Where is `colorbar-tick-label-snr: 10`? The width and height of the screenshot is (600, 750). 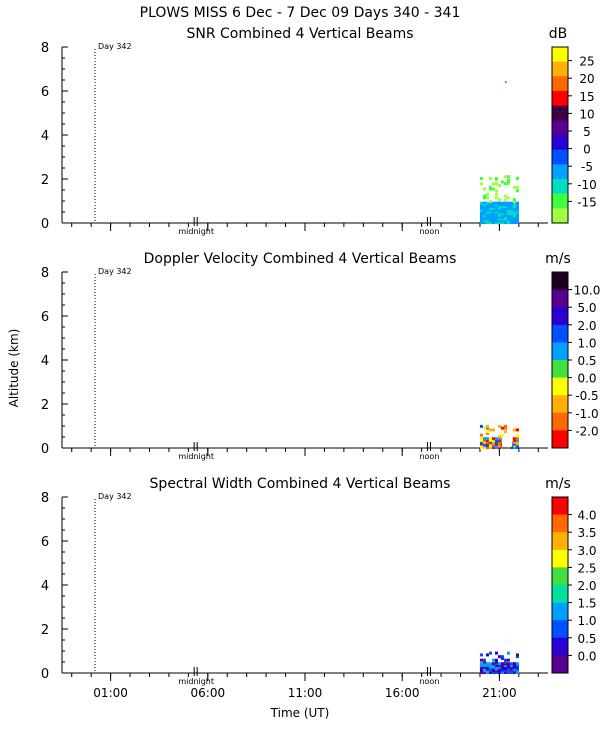 colorbar-tick-label-snr: 10 is located at coordinates (586, 114).